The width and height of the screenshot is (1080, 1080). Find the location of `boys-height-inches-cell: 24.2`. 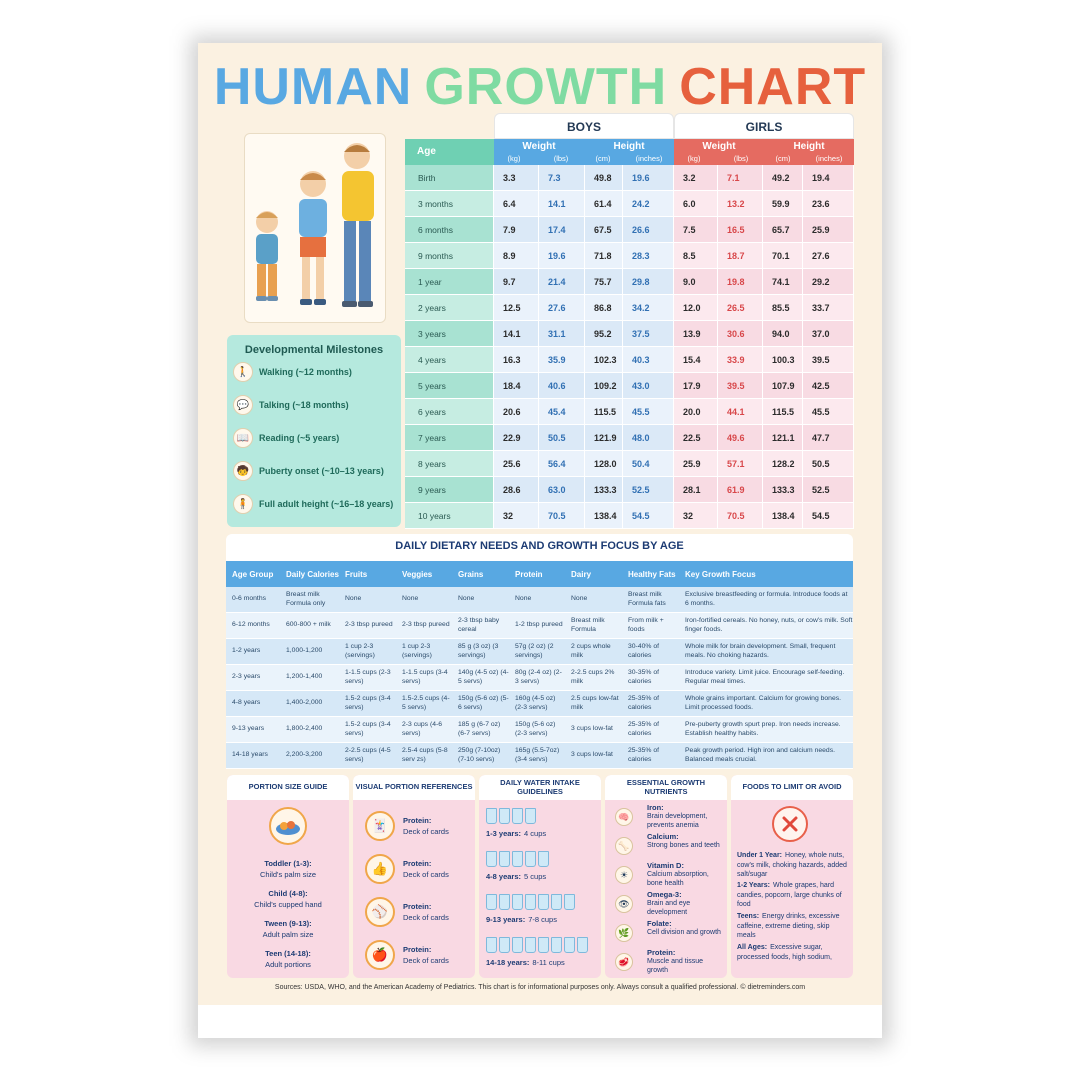

boys-height-inches-cell: 24.2 is located at coordinates (648, 204).